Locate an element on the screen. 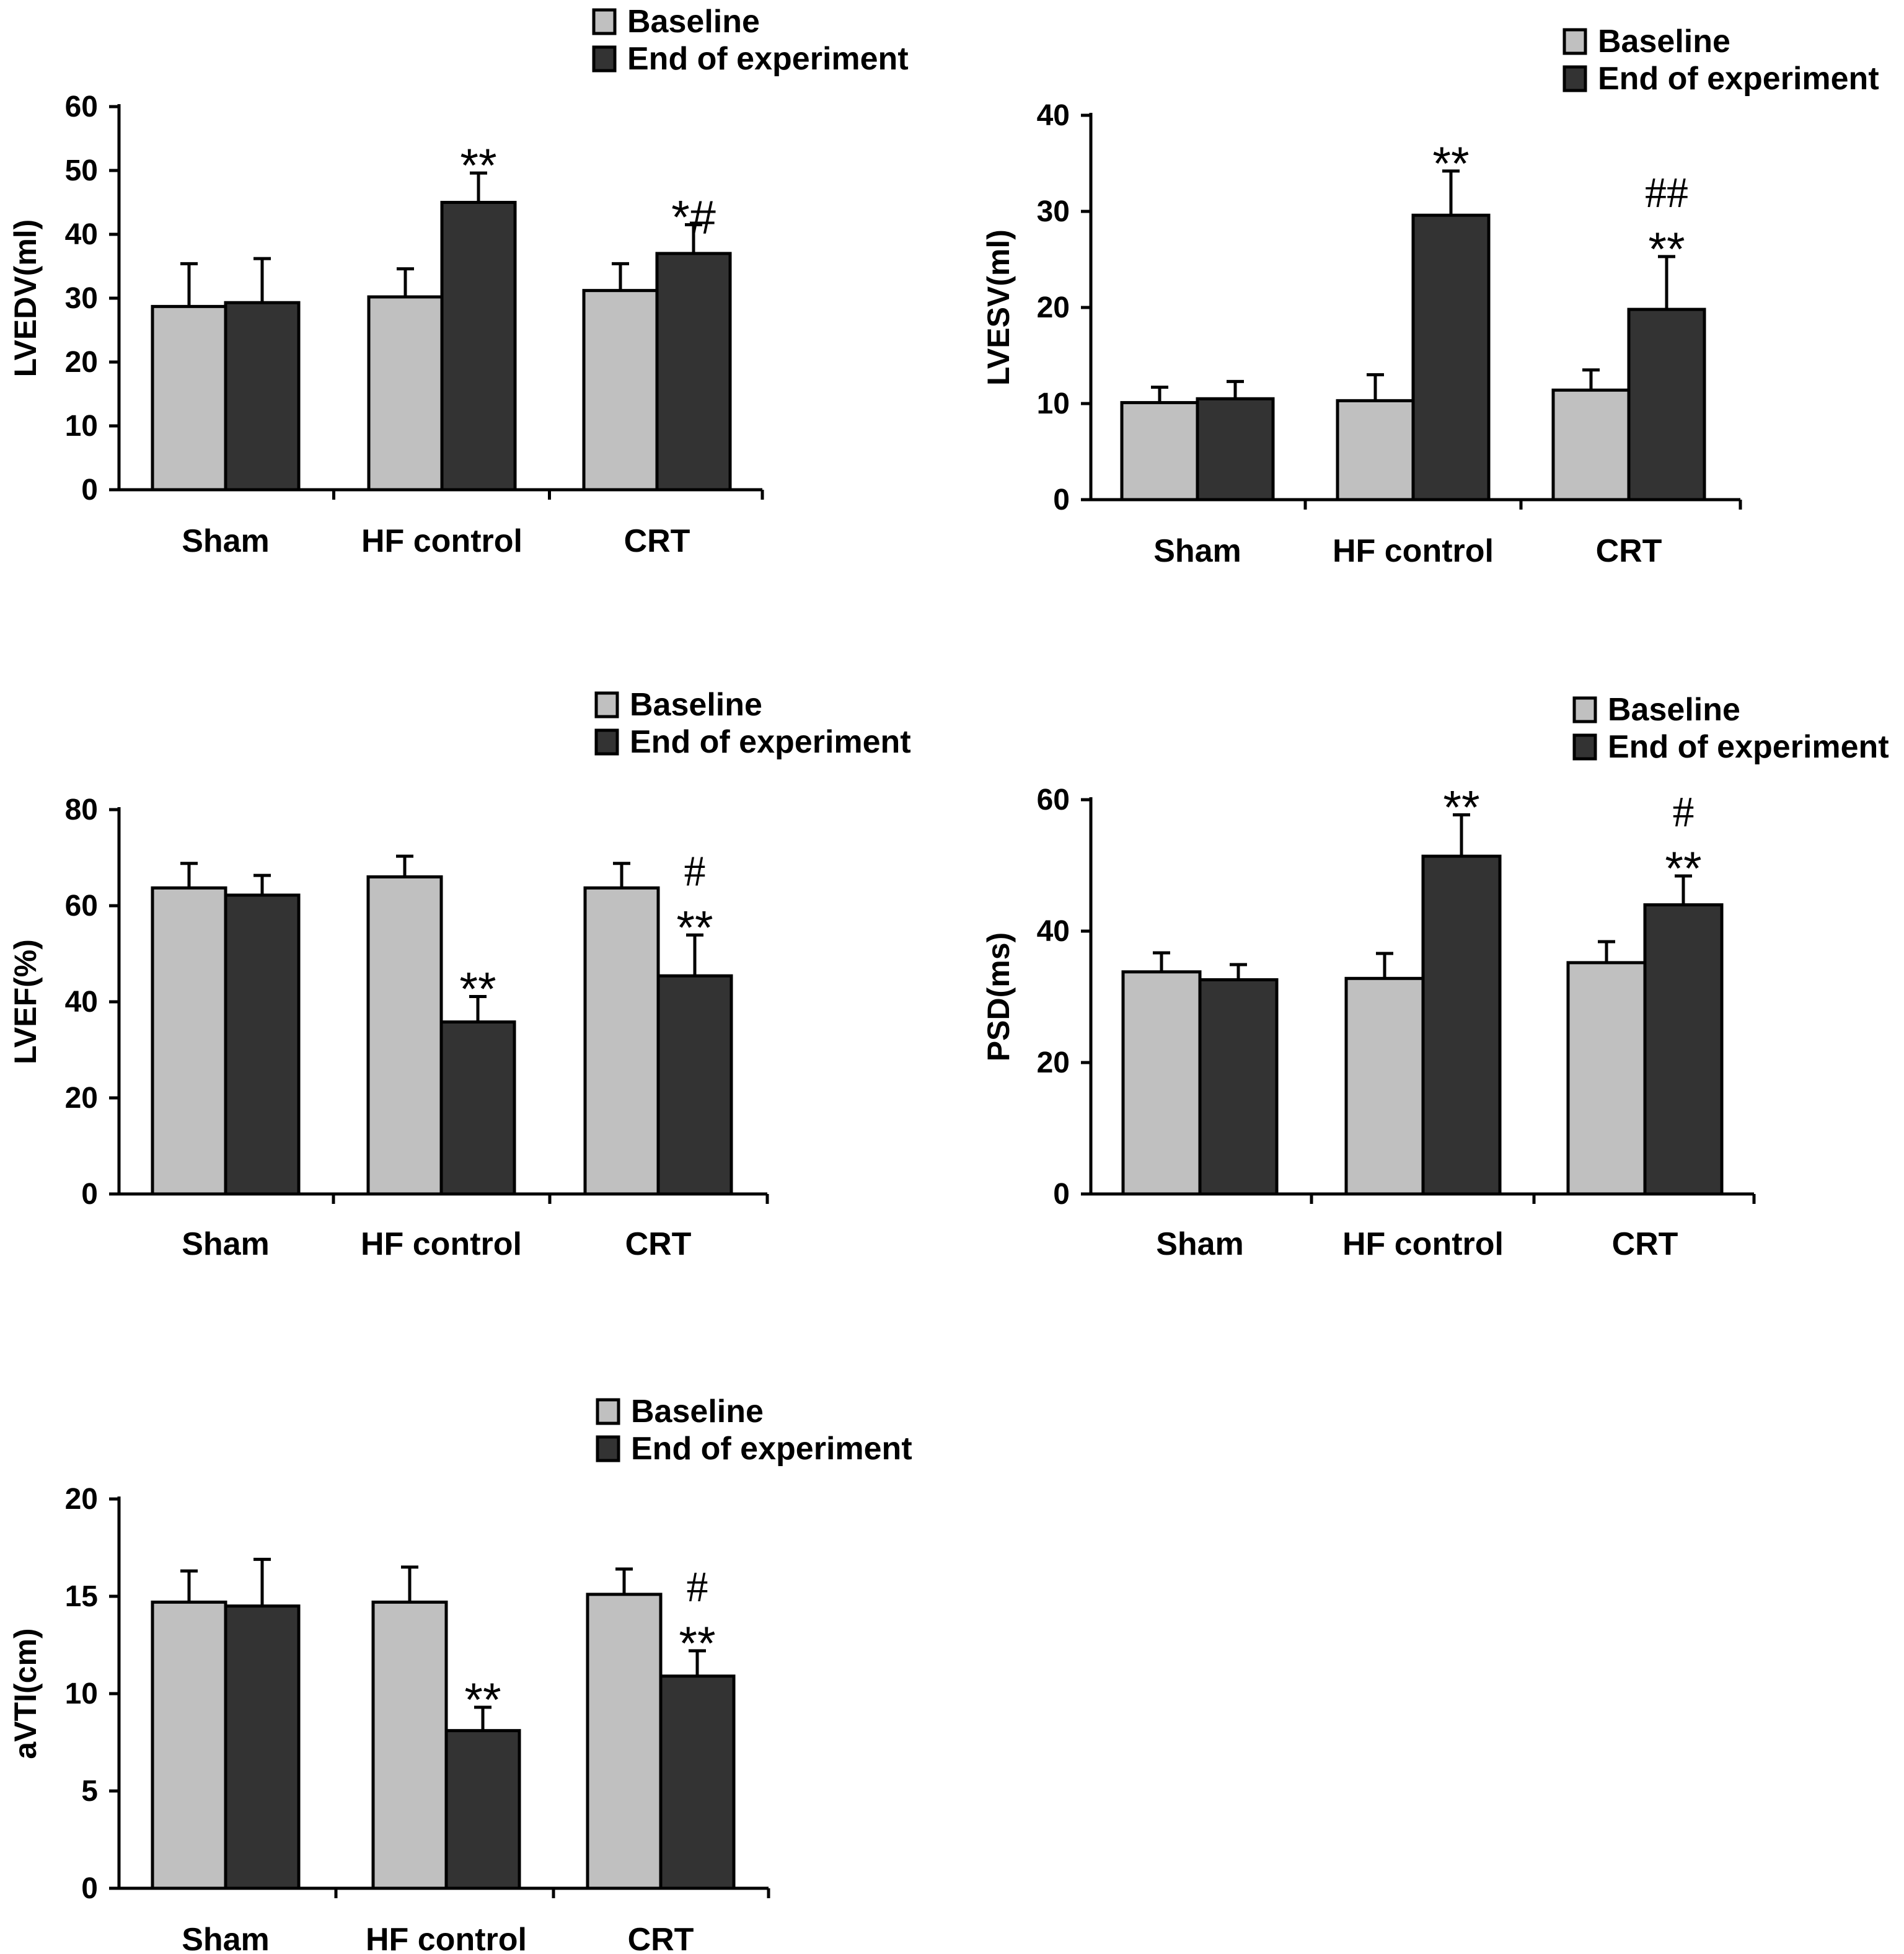  y-axis-label: LVEDV(ml) is located at coordinates (25, 298).